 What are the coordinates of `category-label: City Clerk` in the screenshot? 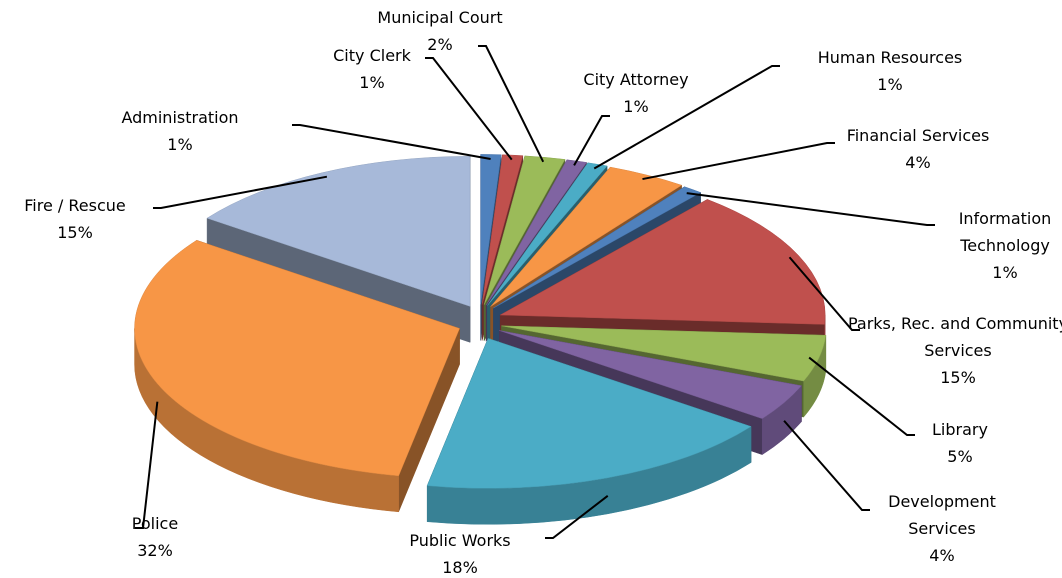 It's located at (372, 55).